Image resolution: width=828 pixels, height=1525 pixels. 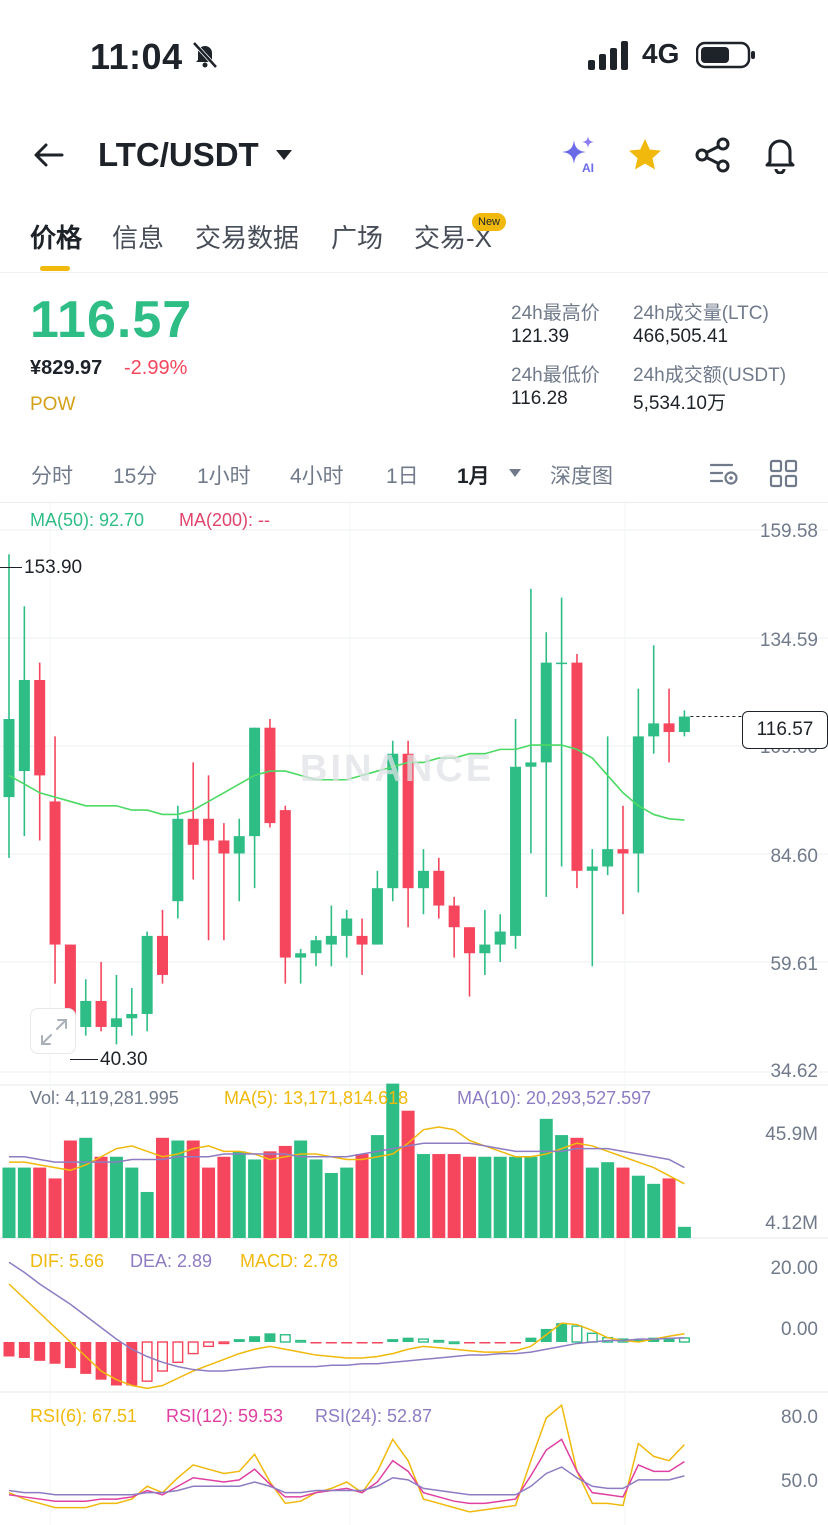 I want to click on price-tick: 59.61, so click(x=794, y=964).